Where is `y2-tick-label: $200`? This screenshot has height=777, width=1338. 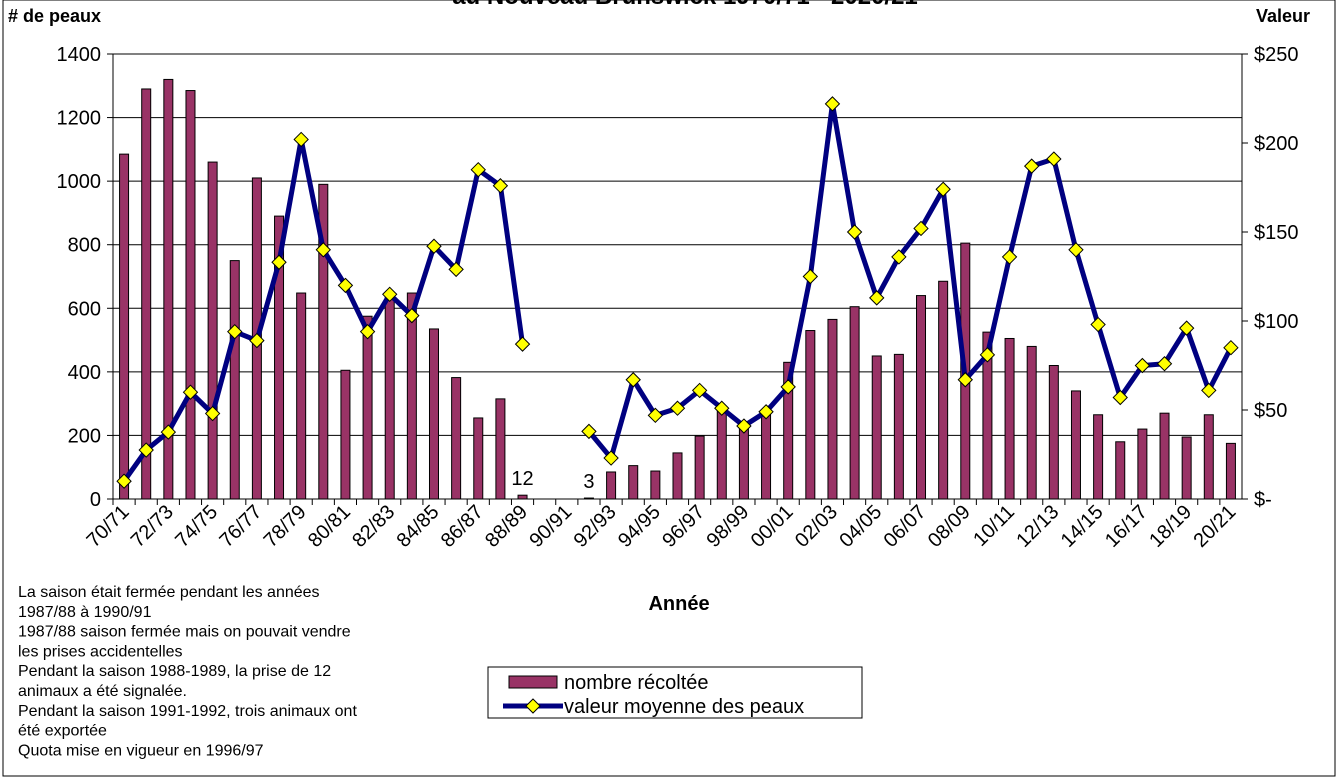
y2-tick-label: $200 is located at coordinates (1276, 144).